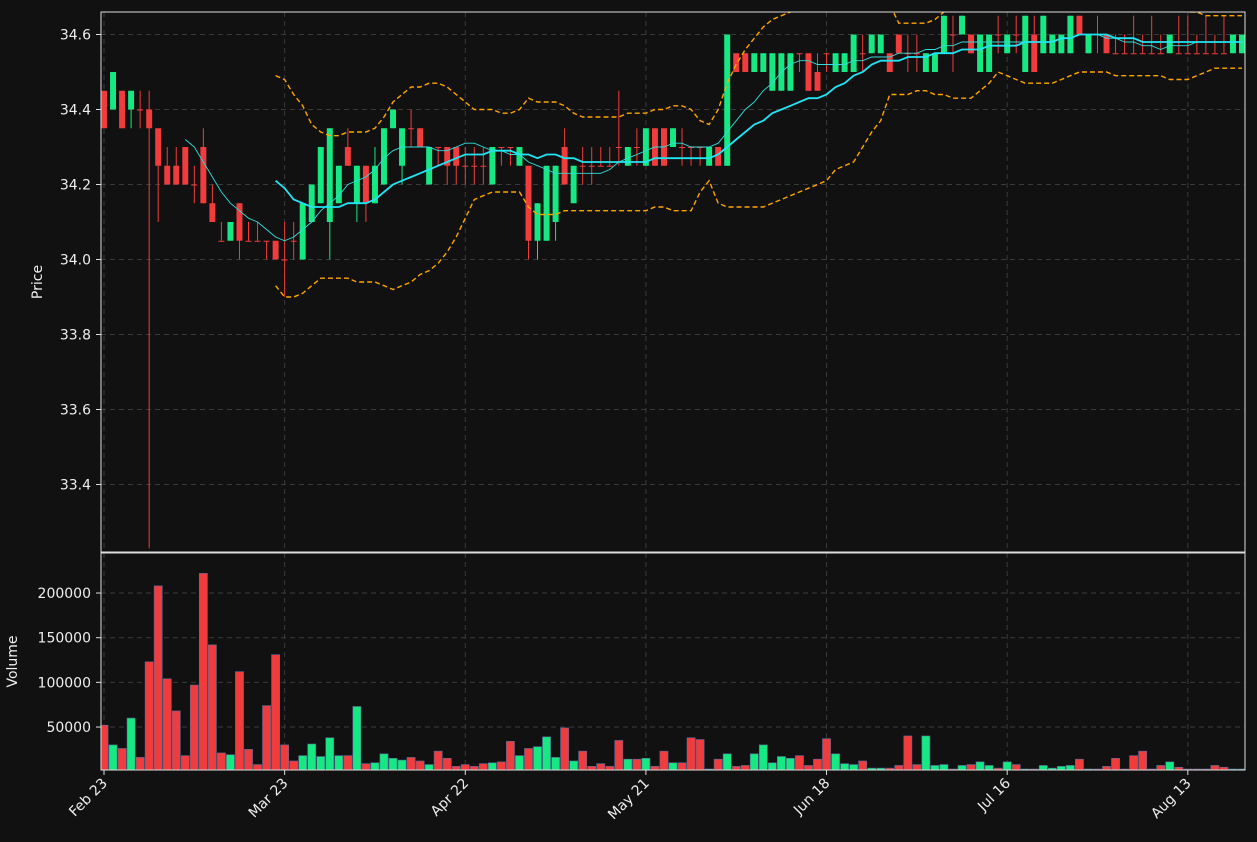  Describe the element at coordinates (75, 486) in the screenshot. I see `y-tick-label: 33.4` at that location.